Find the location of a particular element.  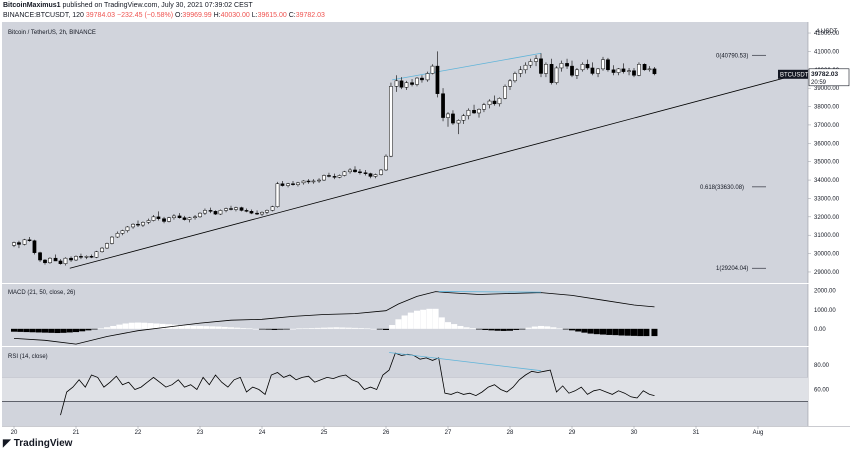

low-value: 39615.00 is located at coordinates (272, 15).